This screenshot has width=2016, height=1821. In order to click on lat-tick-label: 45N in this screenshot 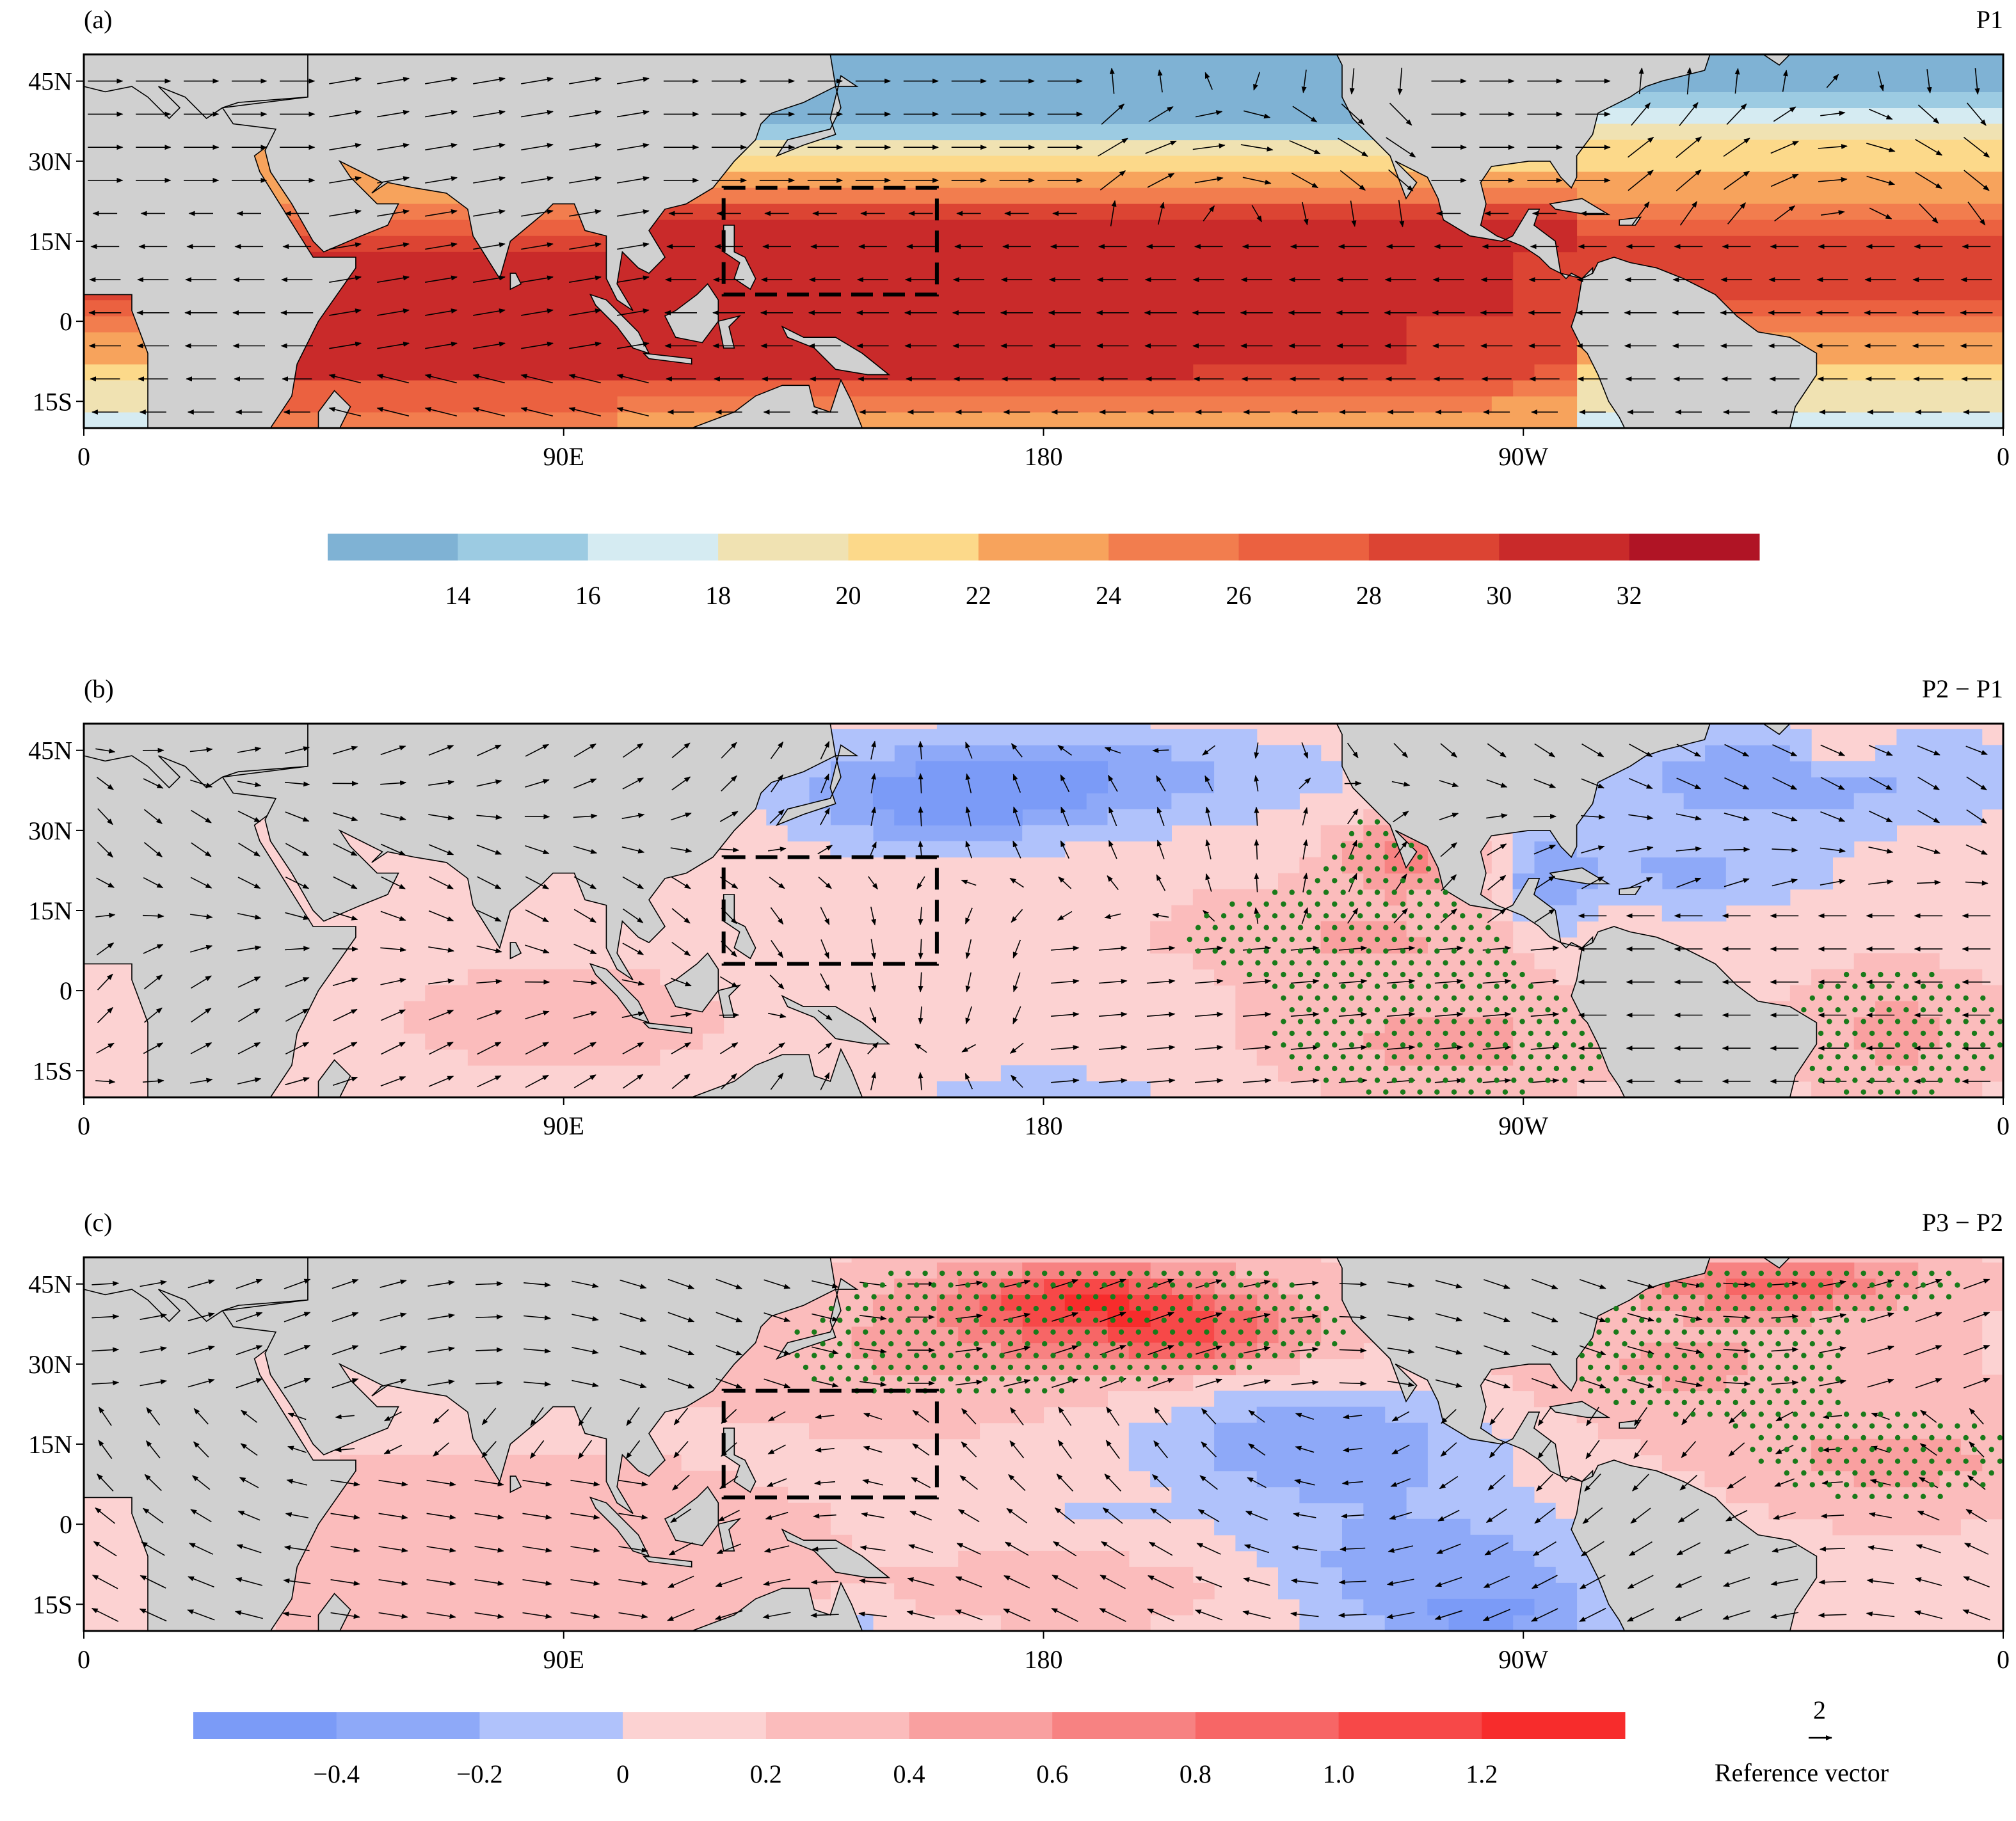, I will do `click(50, 81)`.